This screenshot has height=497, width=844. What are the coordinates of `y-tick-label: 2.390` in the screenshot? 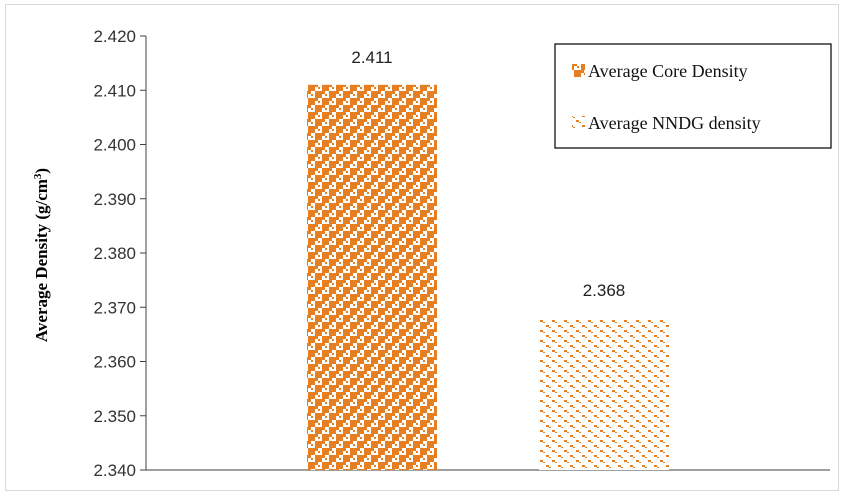 It's located at (114, 199).